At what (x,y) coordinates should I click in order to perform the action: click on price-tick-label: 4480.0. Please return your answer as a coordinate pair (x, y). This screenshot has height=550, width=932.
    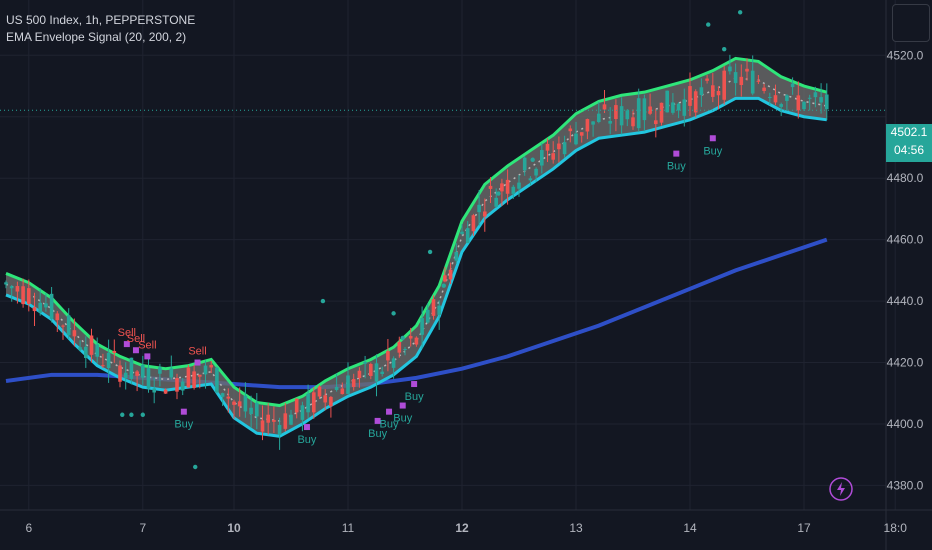
    Looking at the image, I should click on (905, 178).